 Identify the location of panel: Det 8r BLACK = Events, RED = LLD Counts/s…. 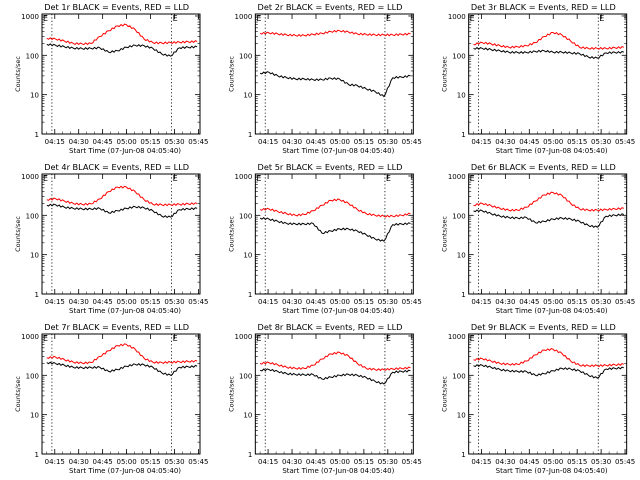
(324, 398).